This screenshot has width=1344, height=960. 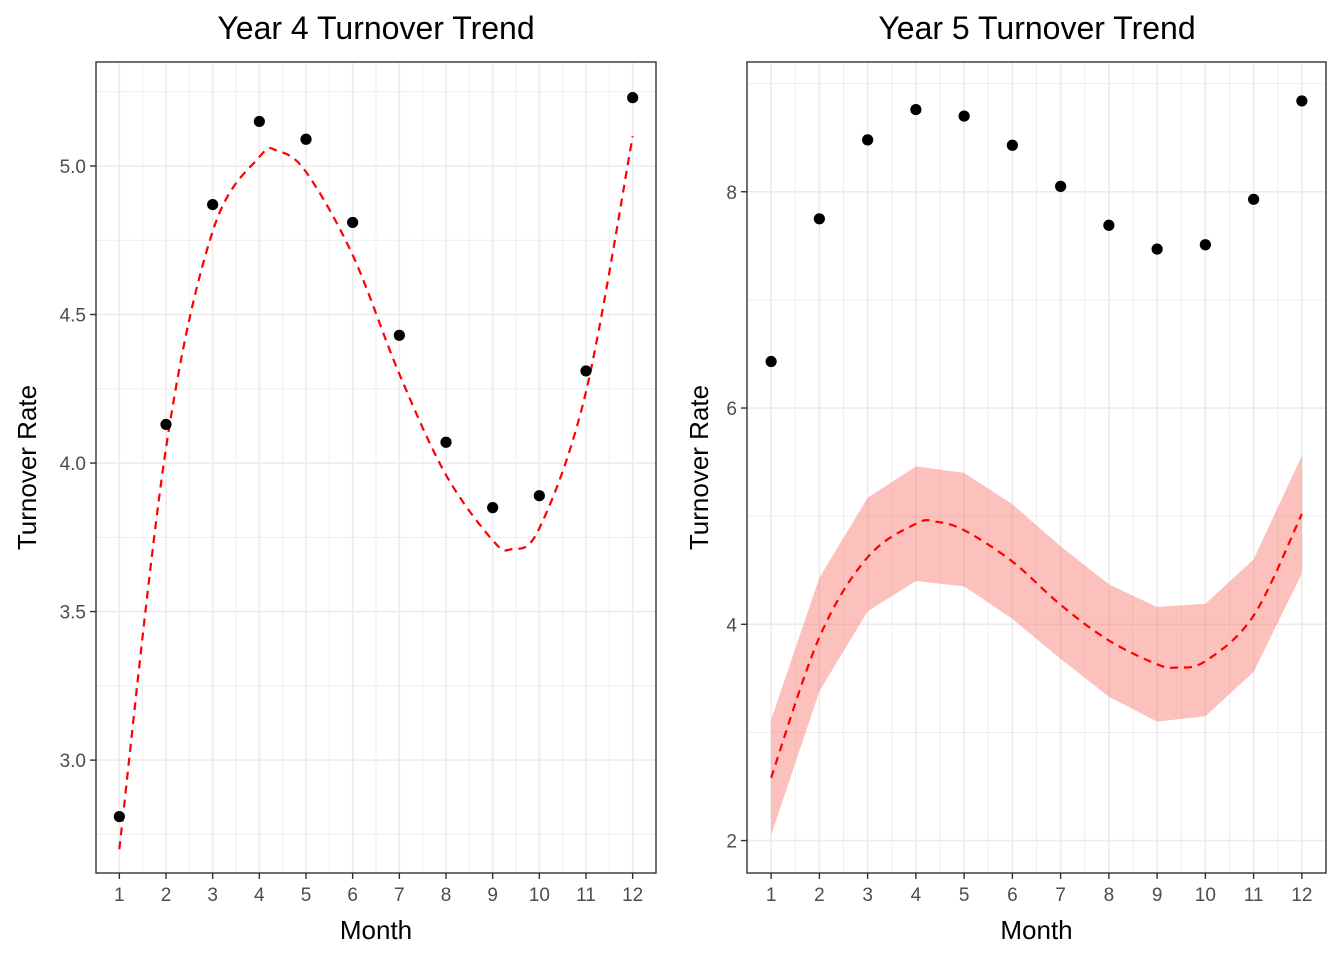 What do you see at coordinates (73, 167) in the screenshot?
I see `y-tick-label: 5.0` at bounding box center [73, 167].